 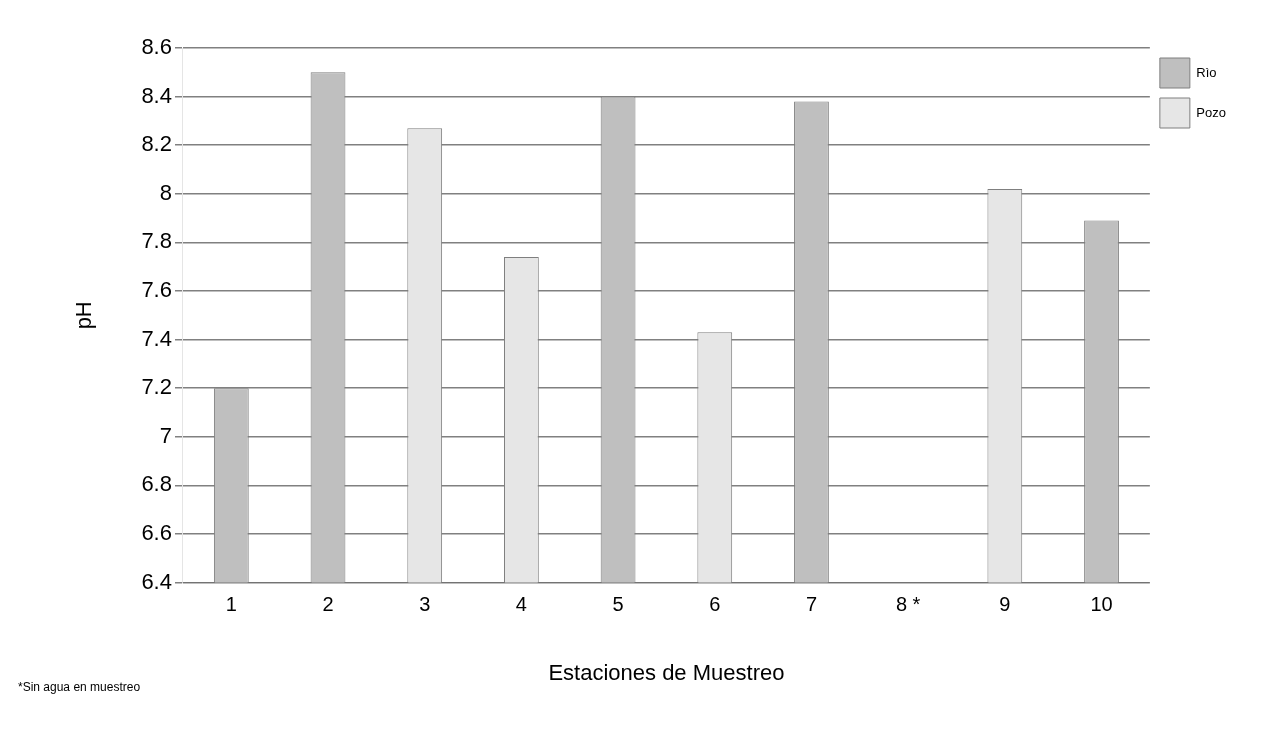 What do you see at coordinates (156, 290) in the screenshot?
I see `y-tick-label: 7.6` at bounding box center [156, 290].